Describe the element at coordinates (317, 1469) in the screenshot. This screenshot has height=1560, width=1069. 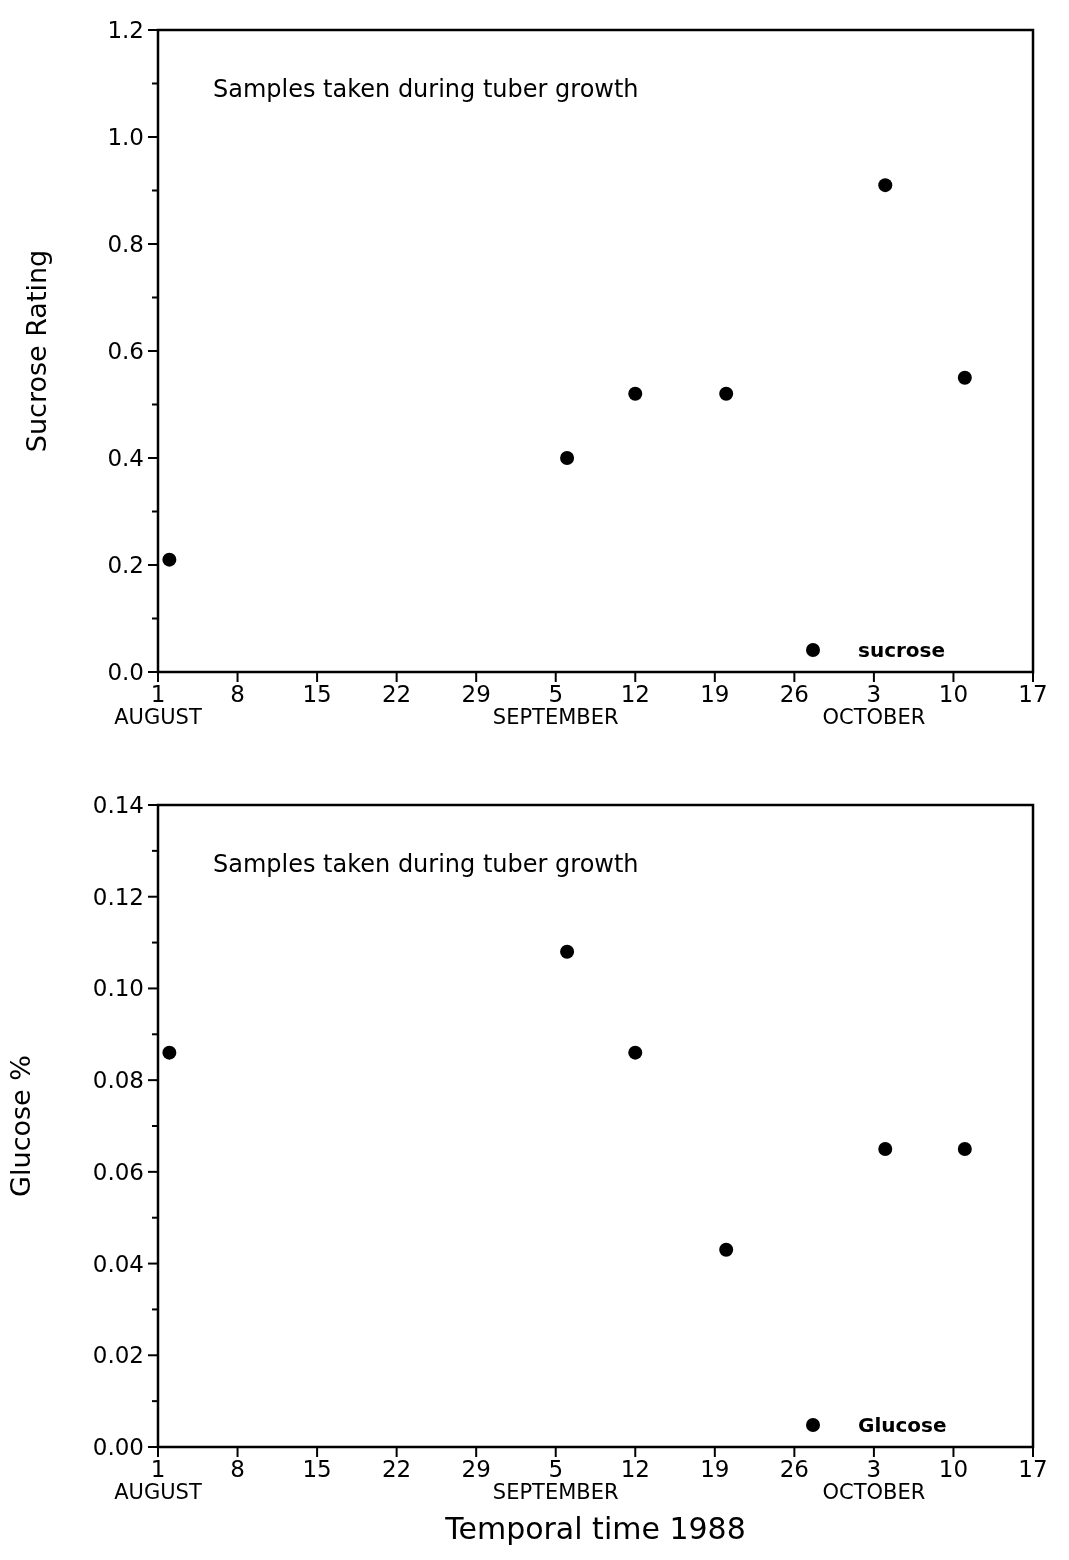
I see `x-tick-label: 15` at that location.